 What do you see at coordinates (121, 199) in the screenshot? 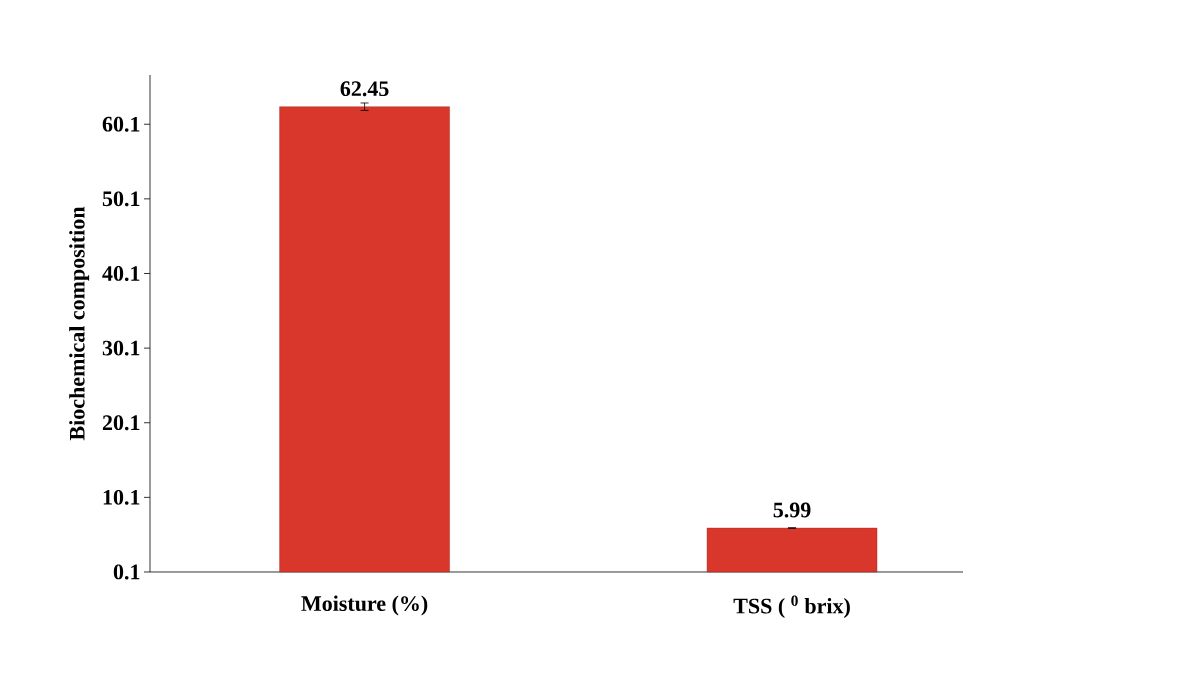
I see `y-tick-label: 50.1` at bounding box center [121, 199].